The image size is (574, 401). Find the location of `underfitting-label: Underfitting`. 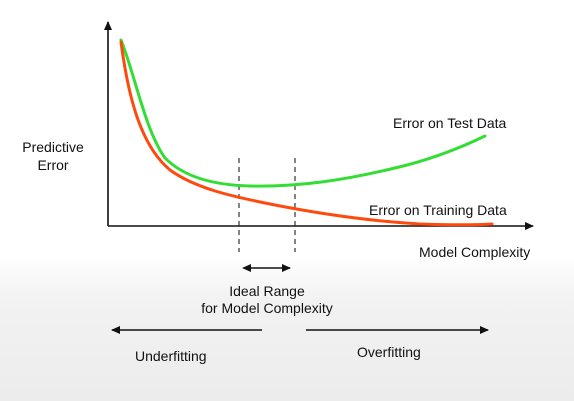

underfitting-label: Underfitting is located at coordinates (171, 356).